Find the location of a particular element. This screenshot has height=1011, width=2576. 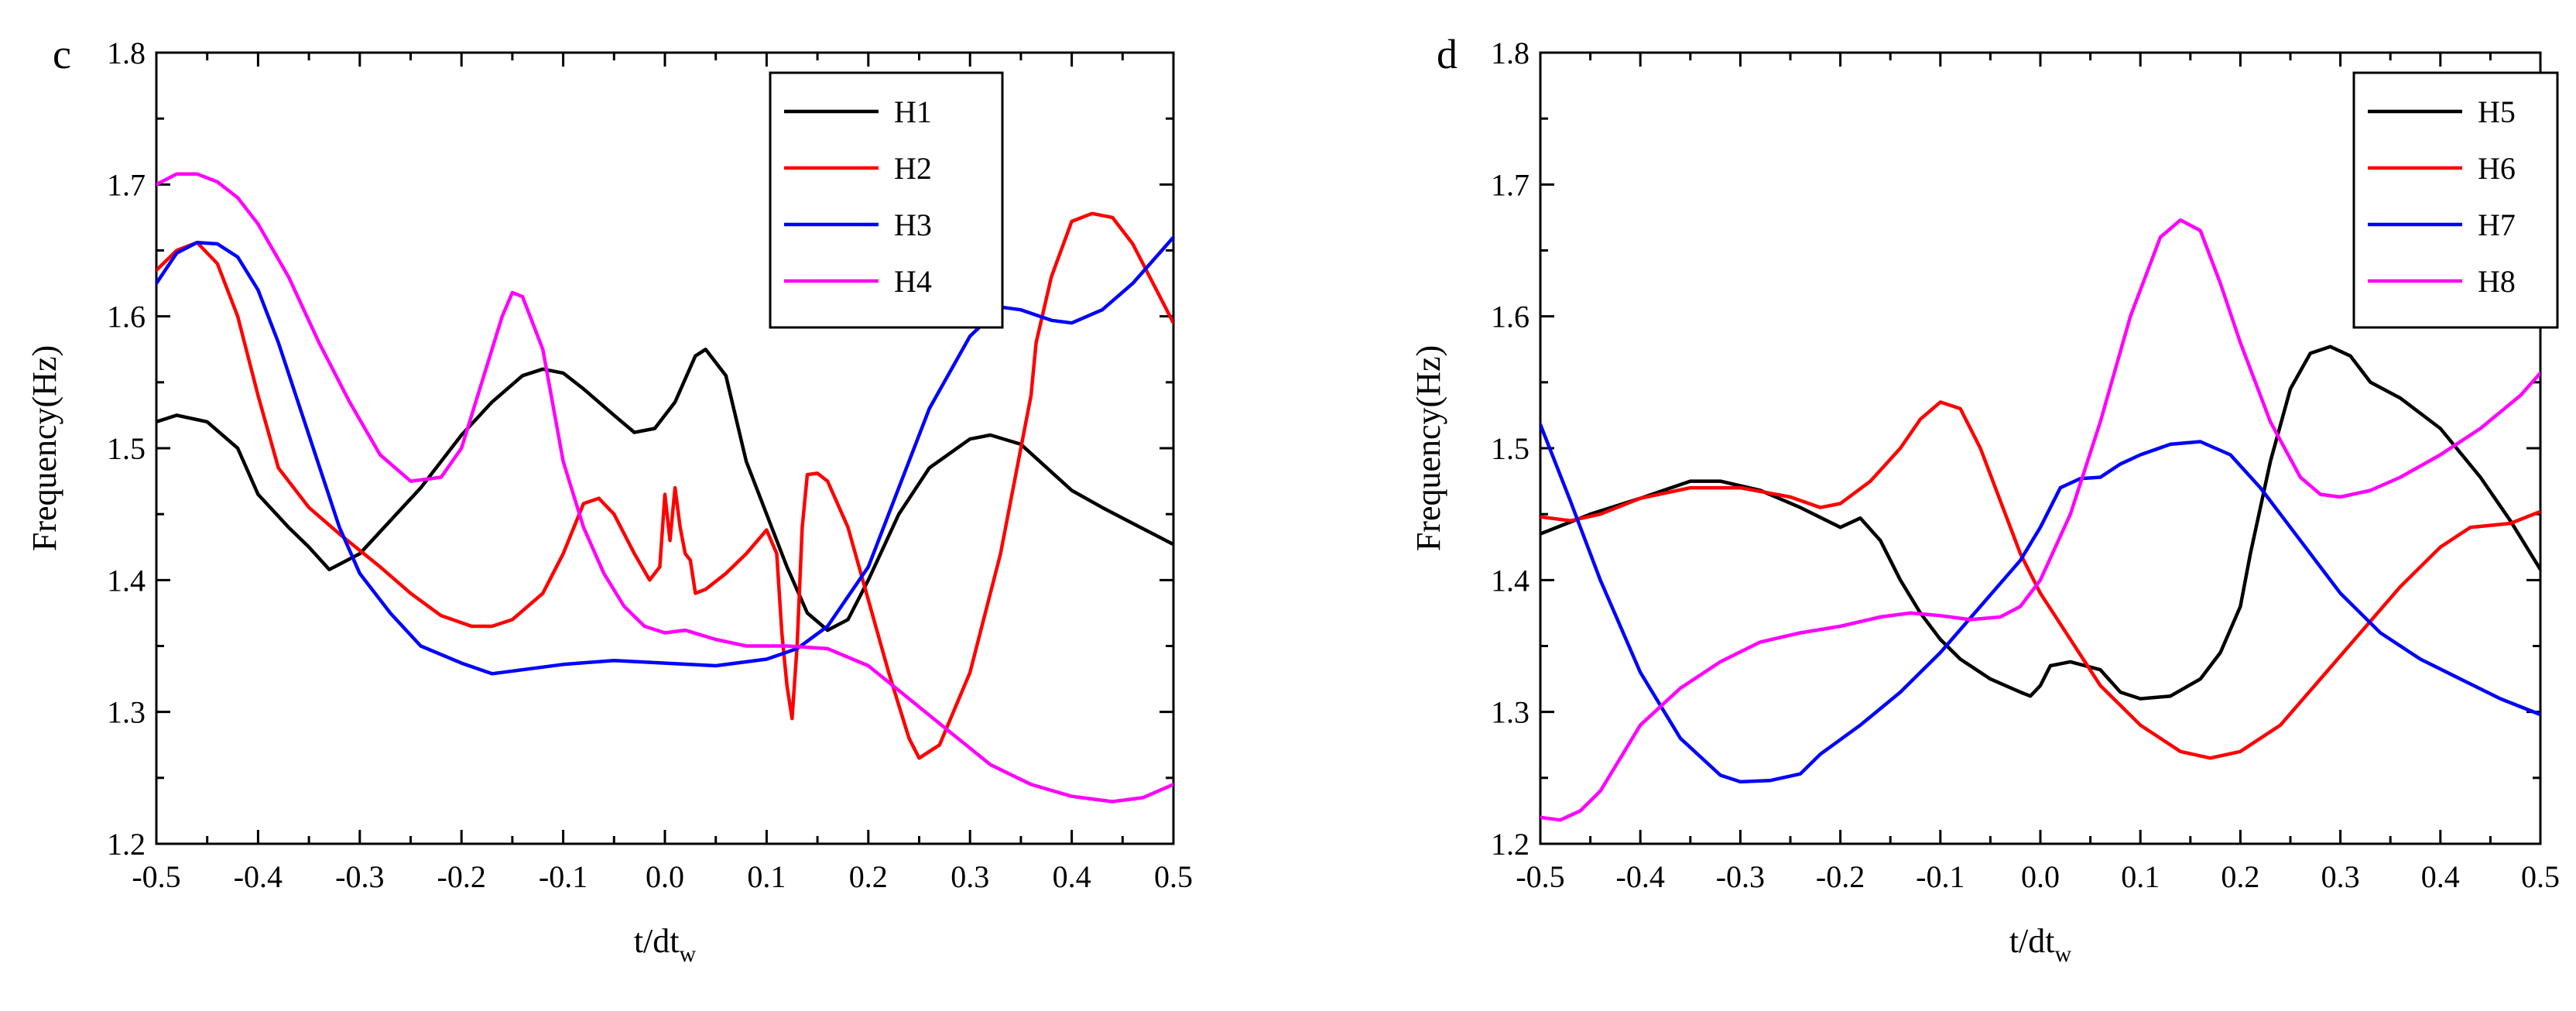

series-line-h7 is located at coordinates (2040, 603).